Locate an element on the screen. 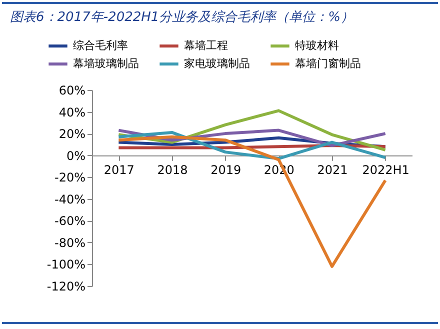 The image size is (440, 329). y-tick-label: -100% is located at coordinates (66, 265).